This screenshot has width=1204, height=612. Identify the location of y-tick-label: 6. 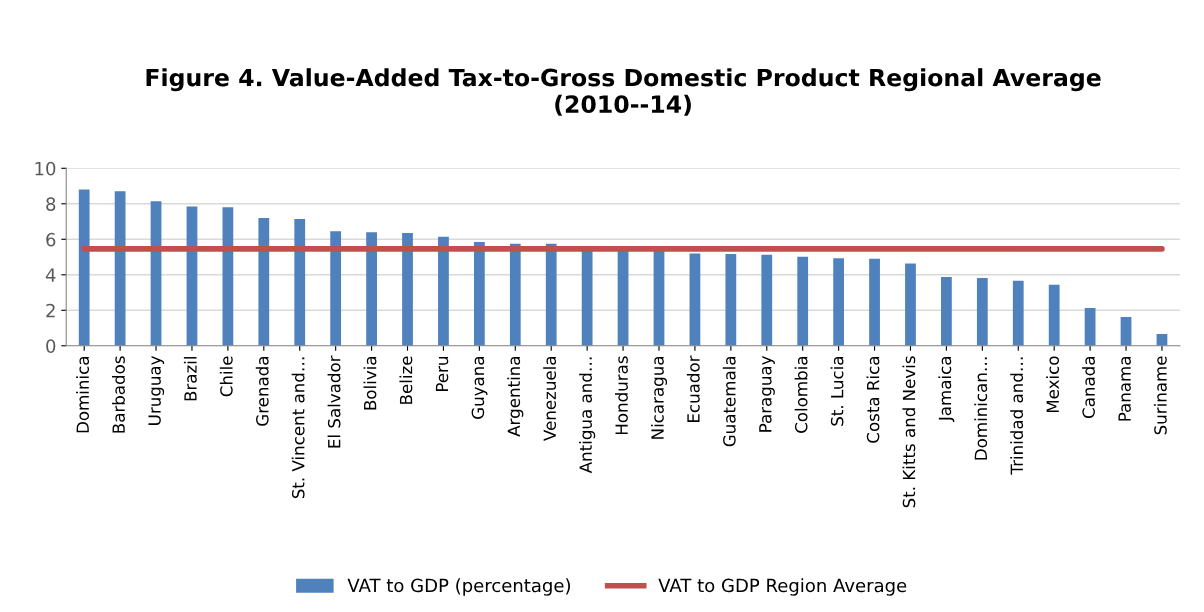
(51, 239).